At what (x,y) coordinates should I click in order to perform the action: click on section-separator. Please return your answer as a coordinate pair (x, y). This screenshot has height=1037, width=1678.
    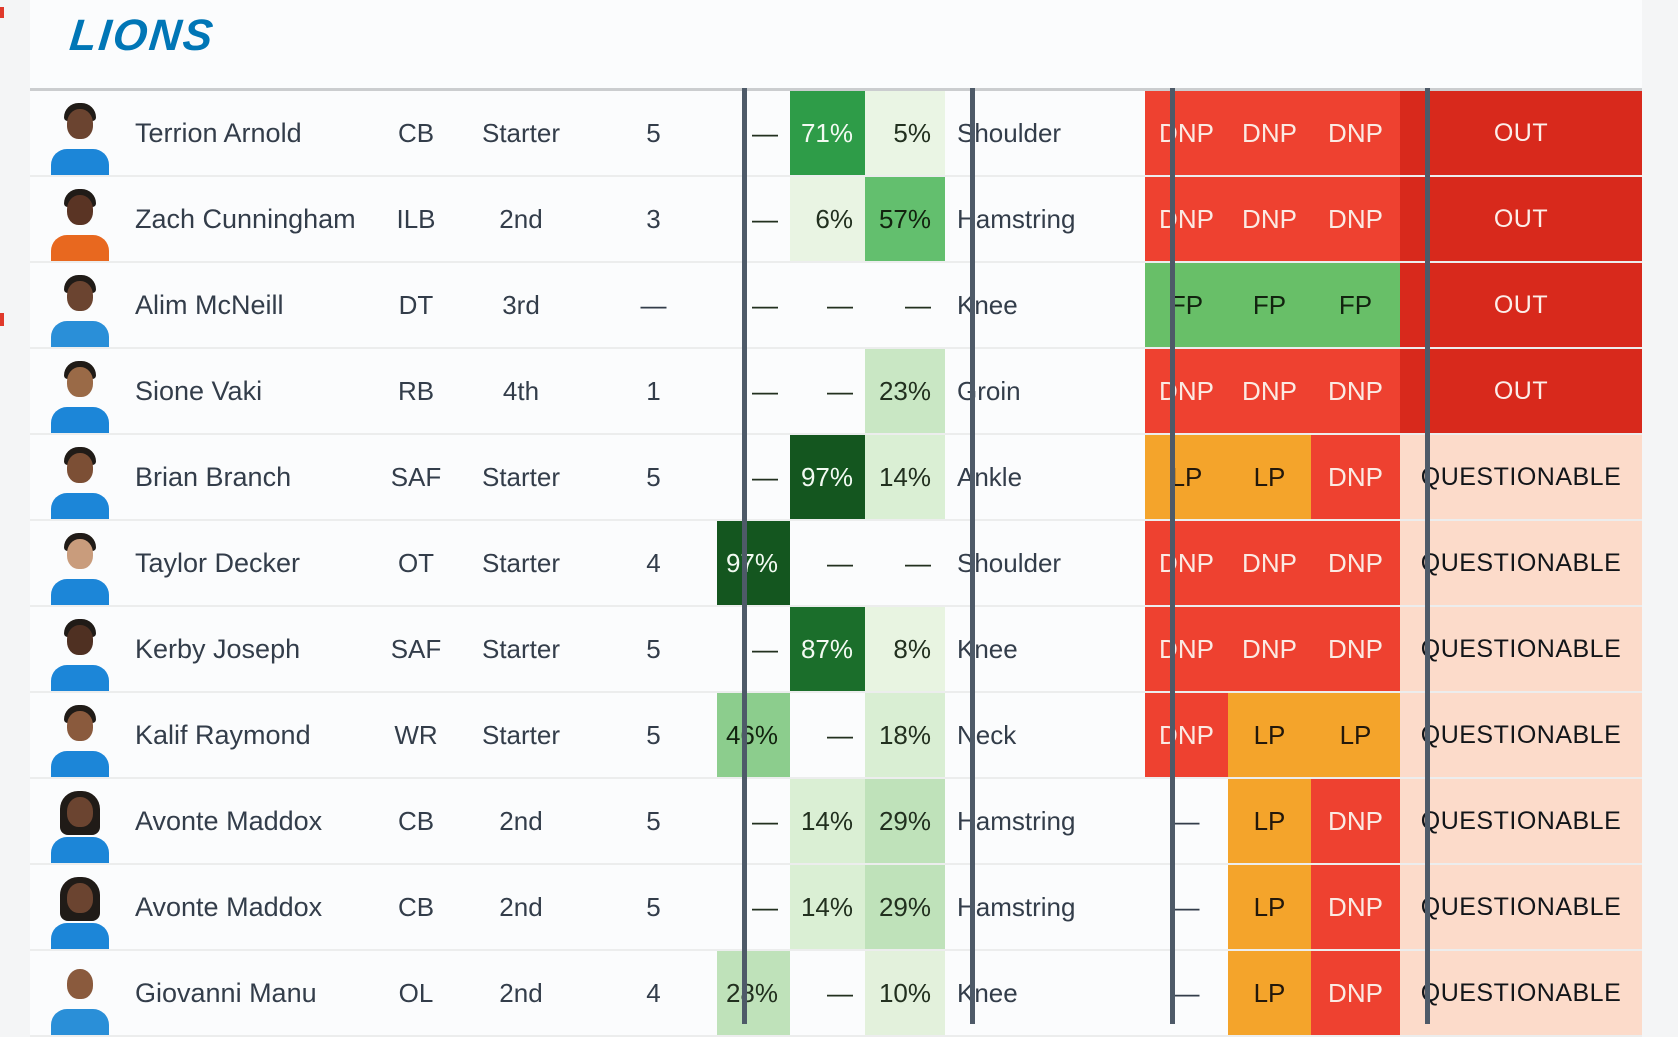
    Looking at the image, I should click on (1427, 556).